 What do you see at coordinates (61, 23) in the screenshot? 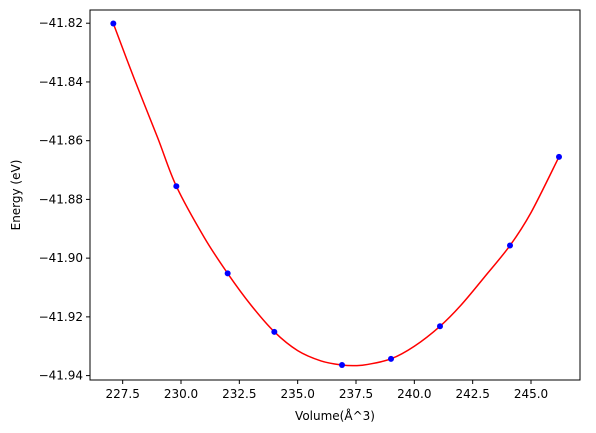
I see `y-tick-label: −41.82` at bounding box center [61, 23].